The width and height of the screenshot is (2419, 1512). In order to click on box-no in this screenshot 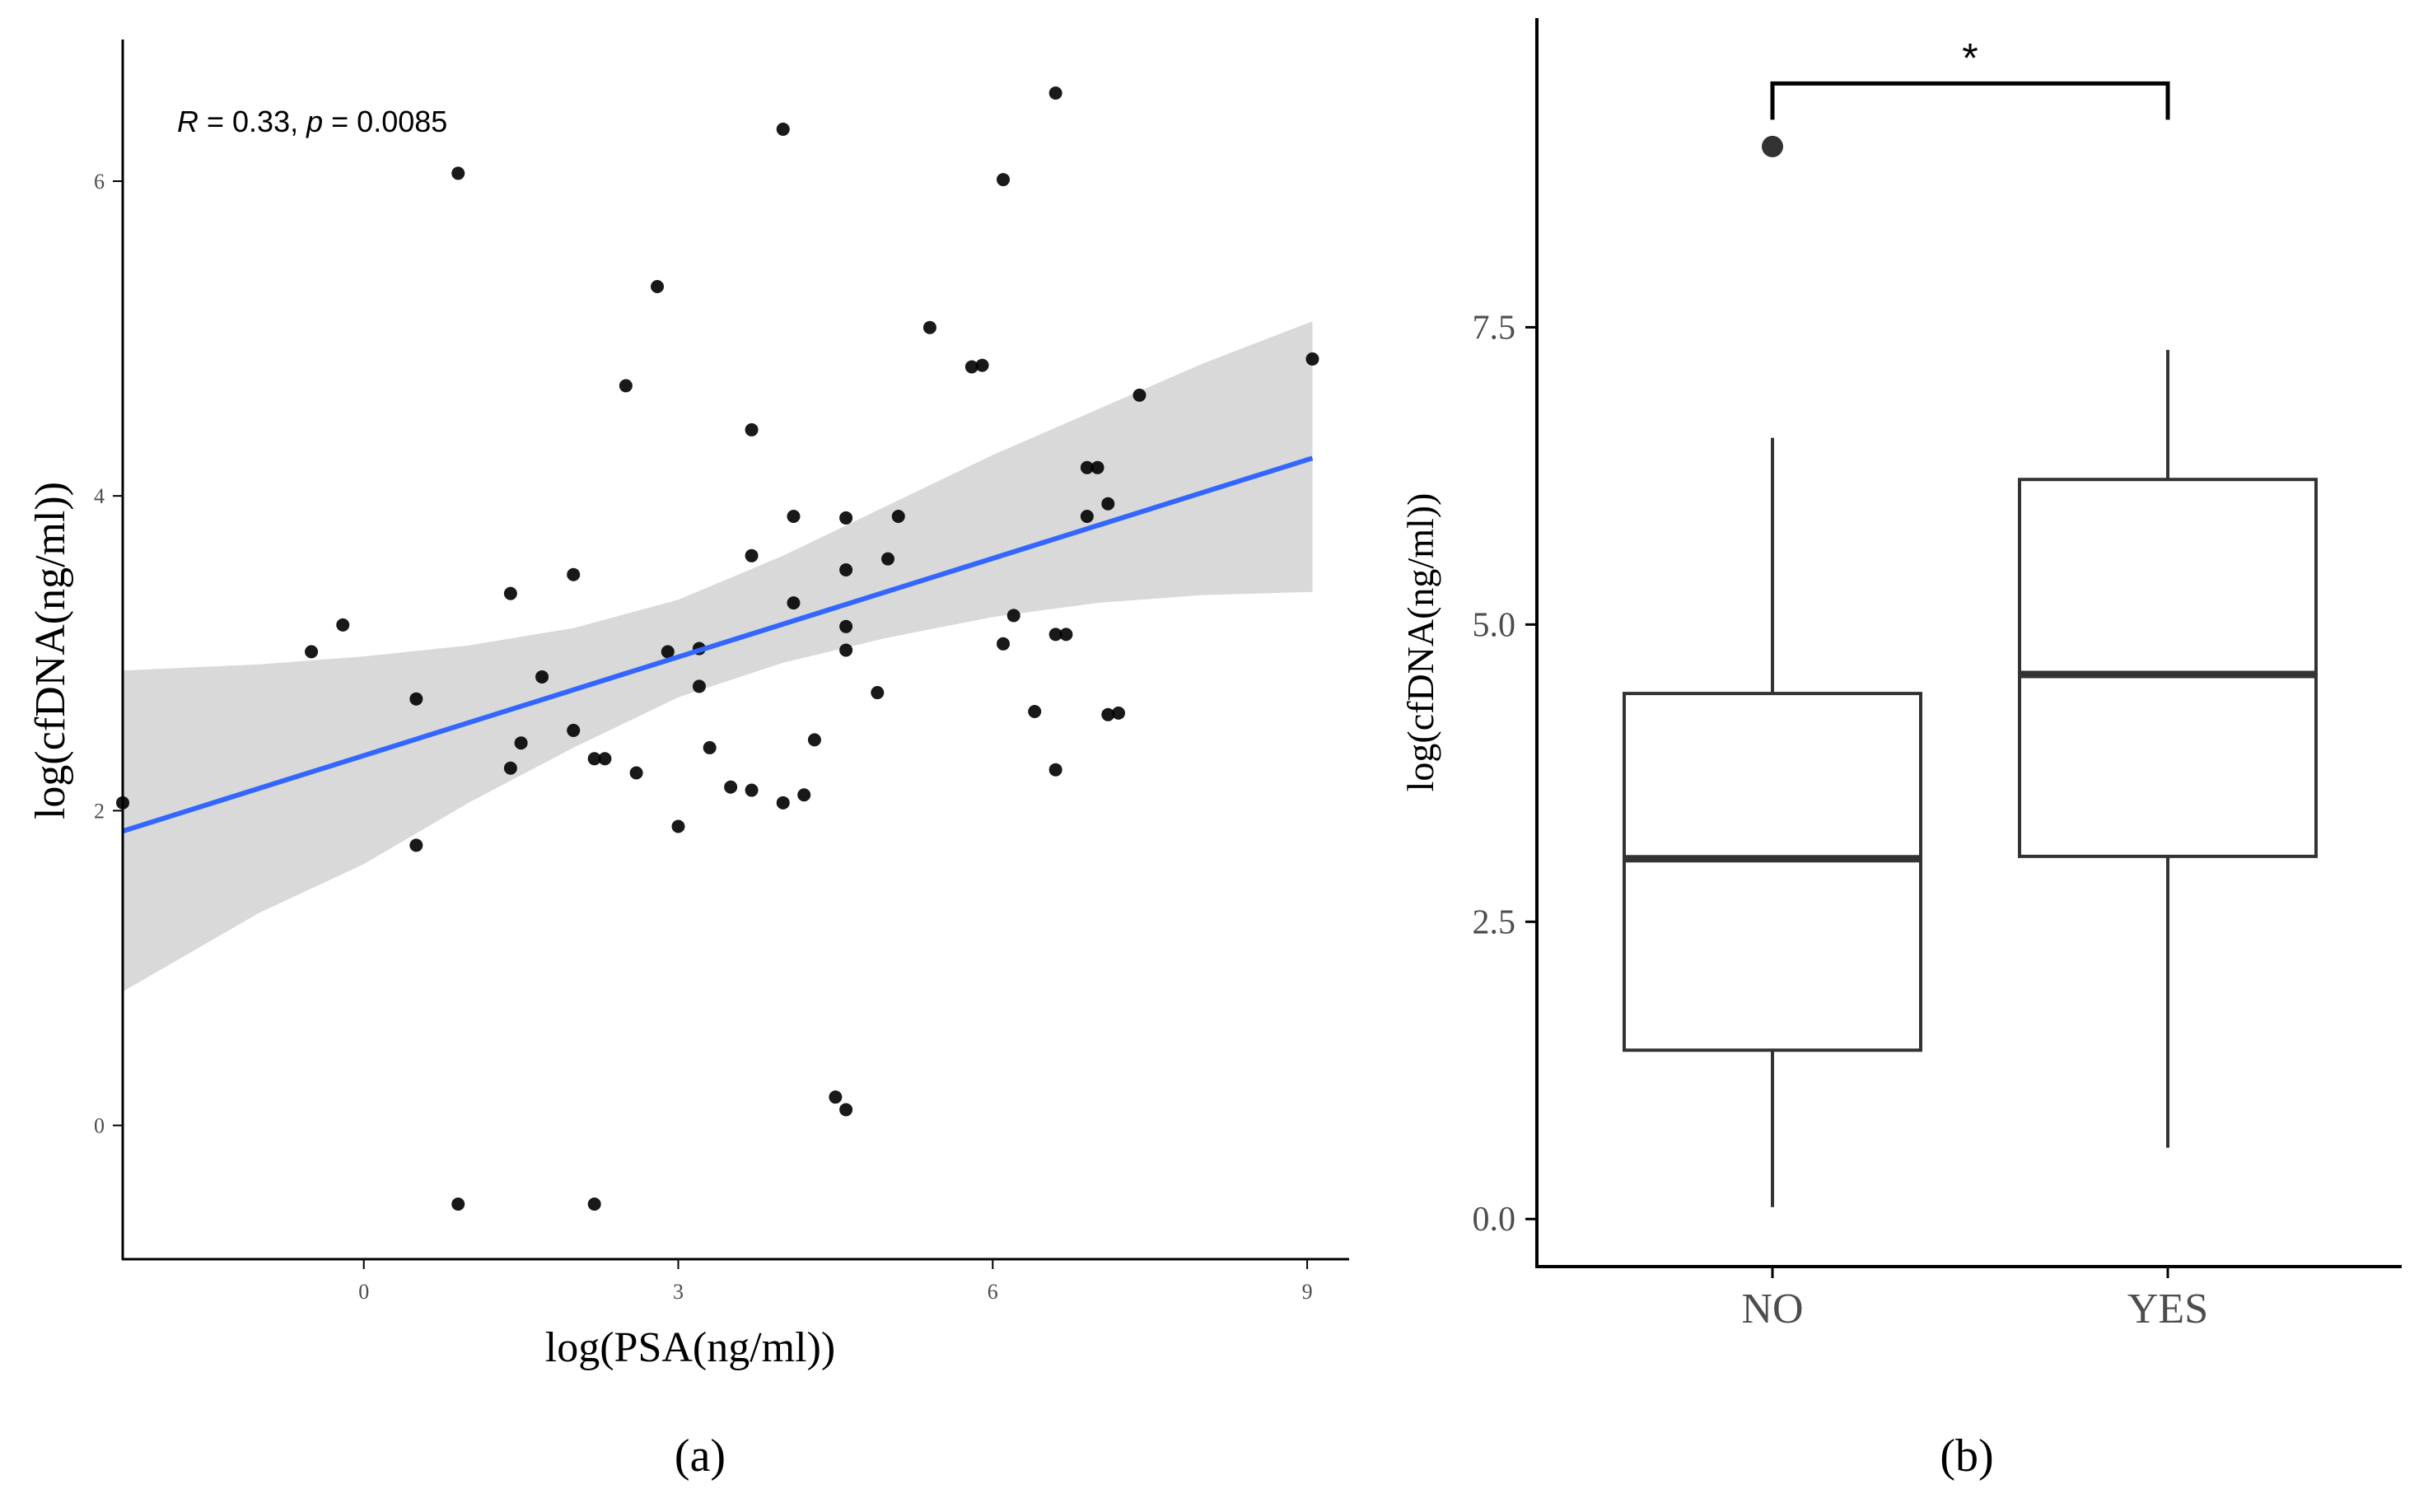, I will do `click(1772, 671)`.